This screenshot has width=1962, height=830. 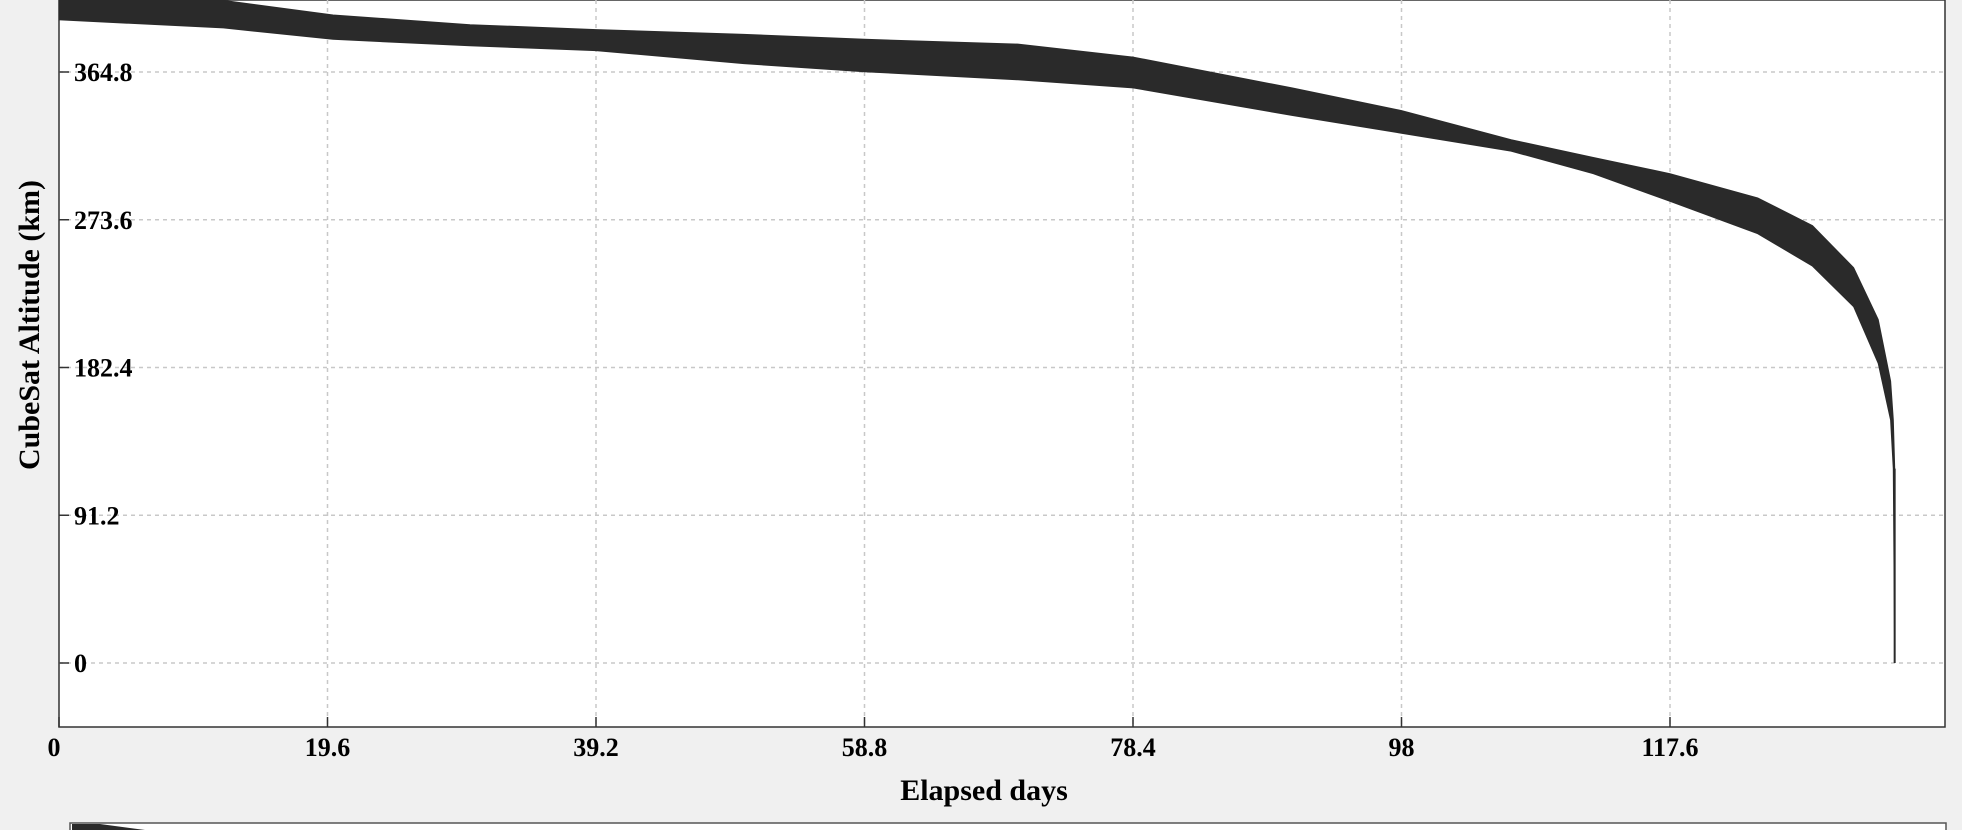 What do you see at coordinates (984, 790) in the screenshot?
I see `x-axis-title: Elapsed days` at bounding box center [984, 790].